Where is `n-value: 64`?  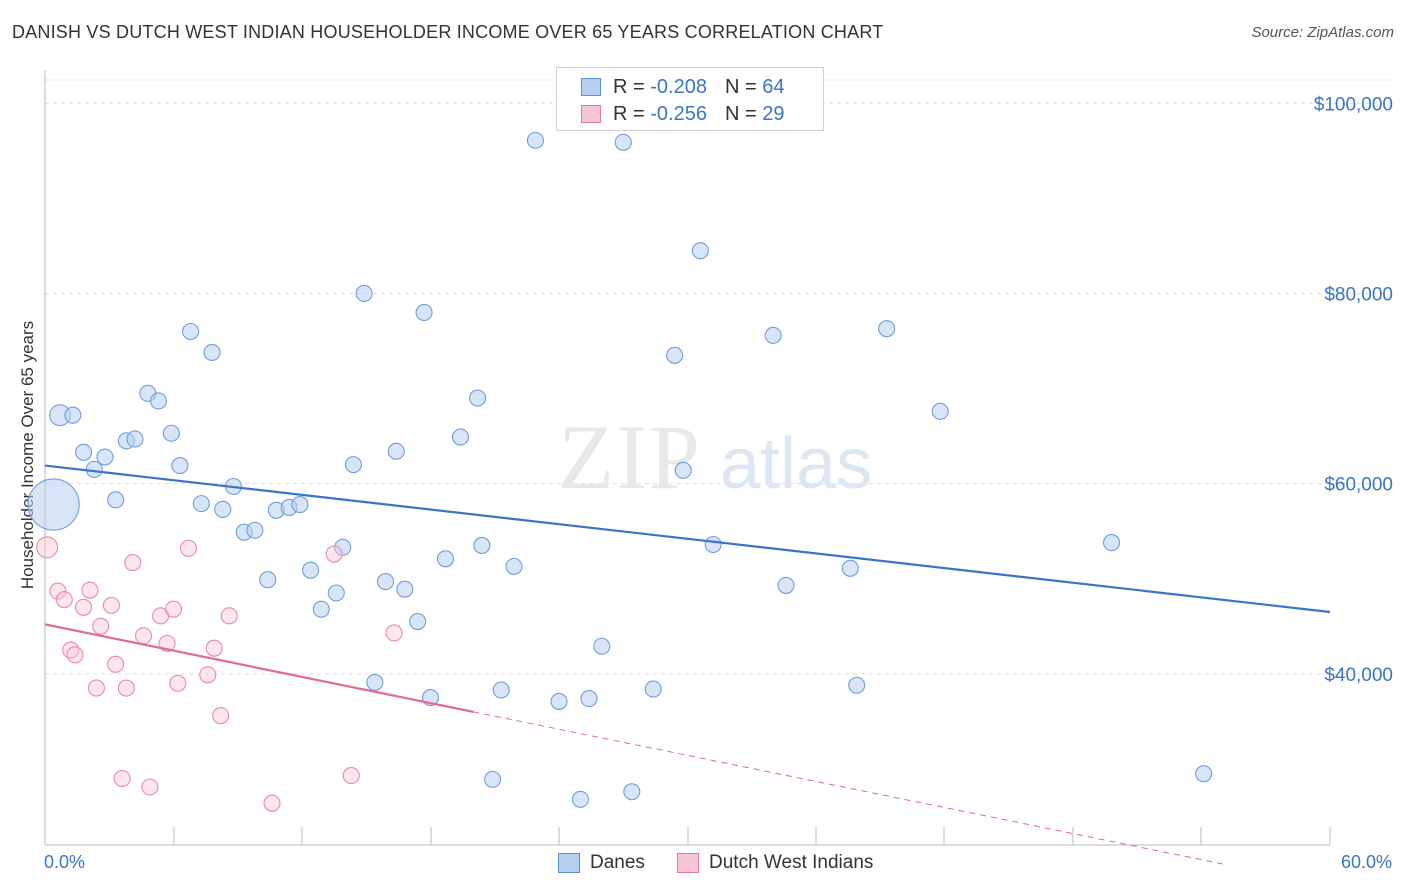
n-value: 64 is located at coordinates (773, 86).